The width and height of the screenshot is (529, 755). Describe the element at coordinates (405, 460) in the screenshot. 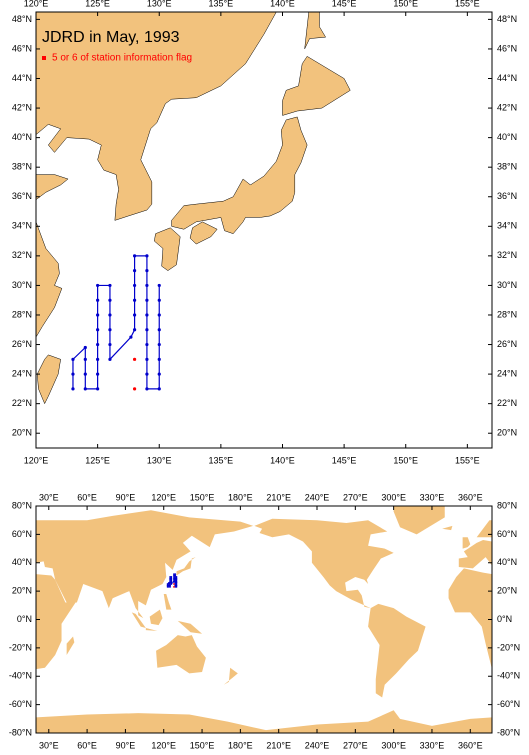

I see `x-tick-label: 150°E` at that location.